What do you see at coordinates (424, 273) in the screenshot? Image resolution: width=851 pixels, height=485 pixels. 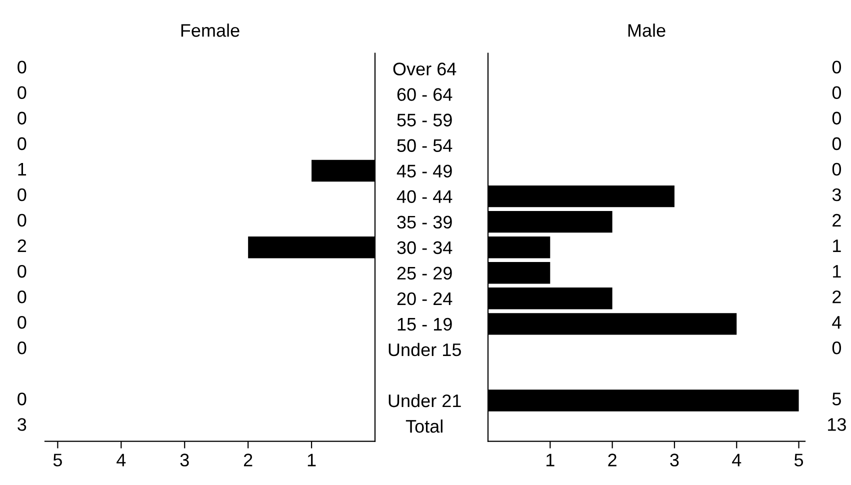 I see `y-tick-label: 25 - 29` at bounding box center [424, 273].